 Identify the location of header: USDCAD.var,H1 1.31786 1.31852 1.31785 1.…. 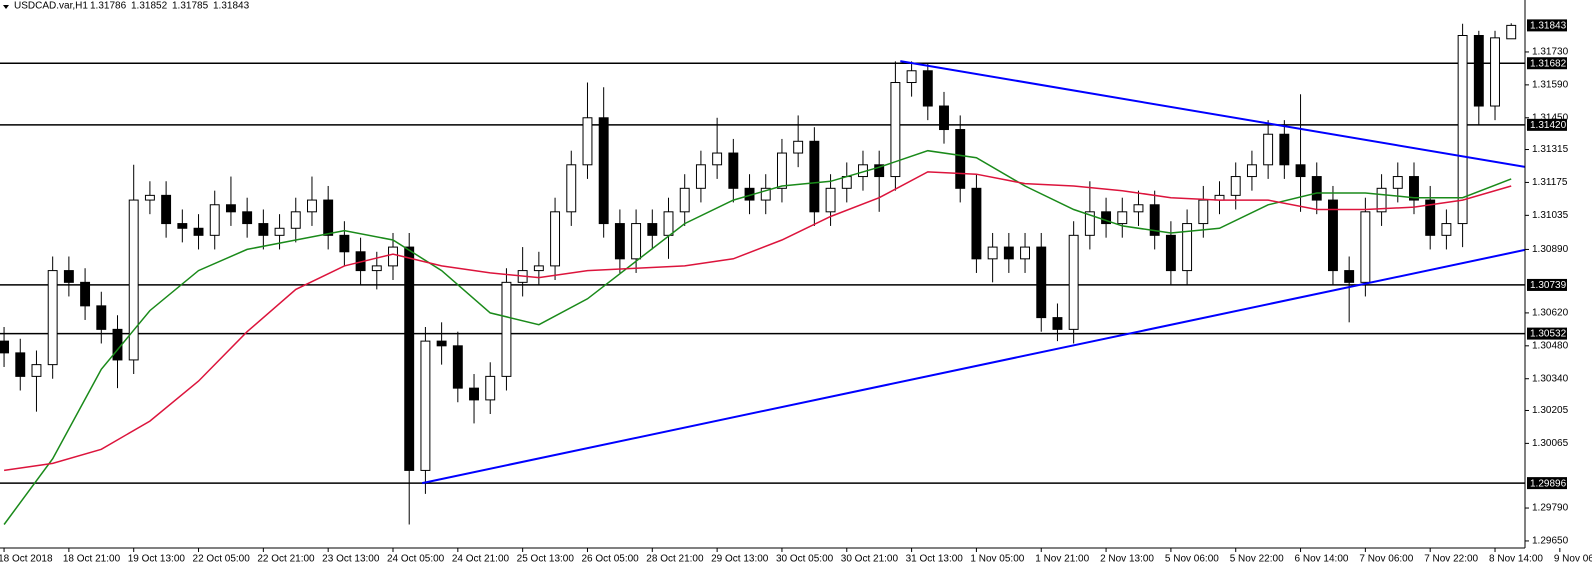
(126, 6).